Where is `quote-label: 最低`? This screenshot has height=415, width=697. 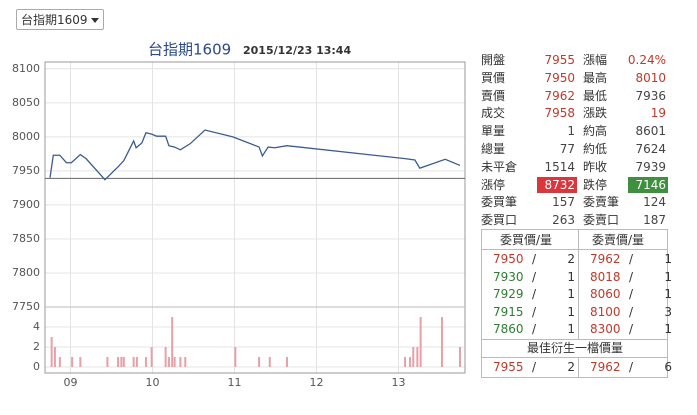
quote-label: 最低 is located at coordinates (595, 95).